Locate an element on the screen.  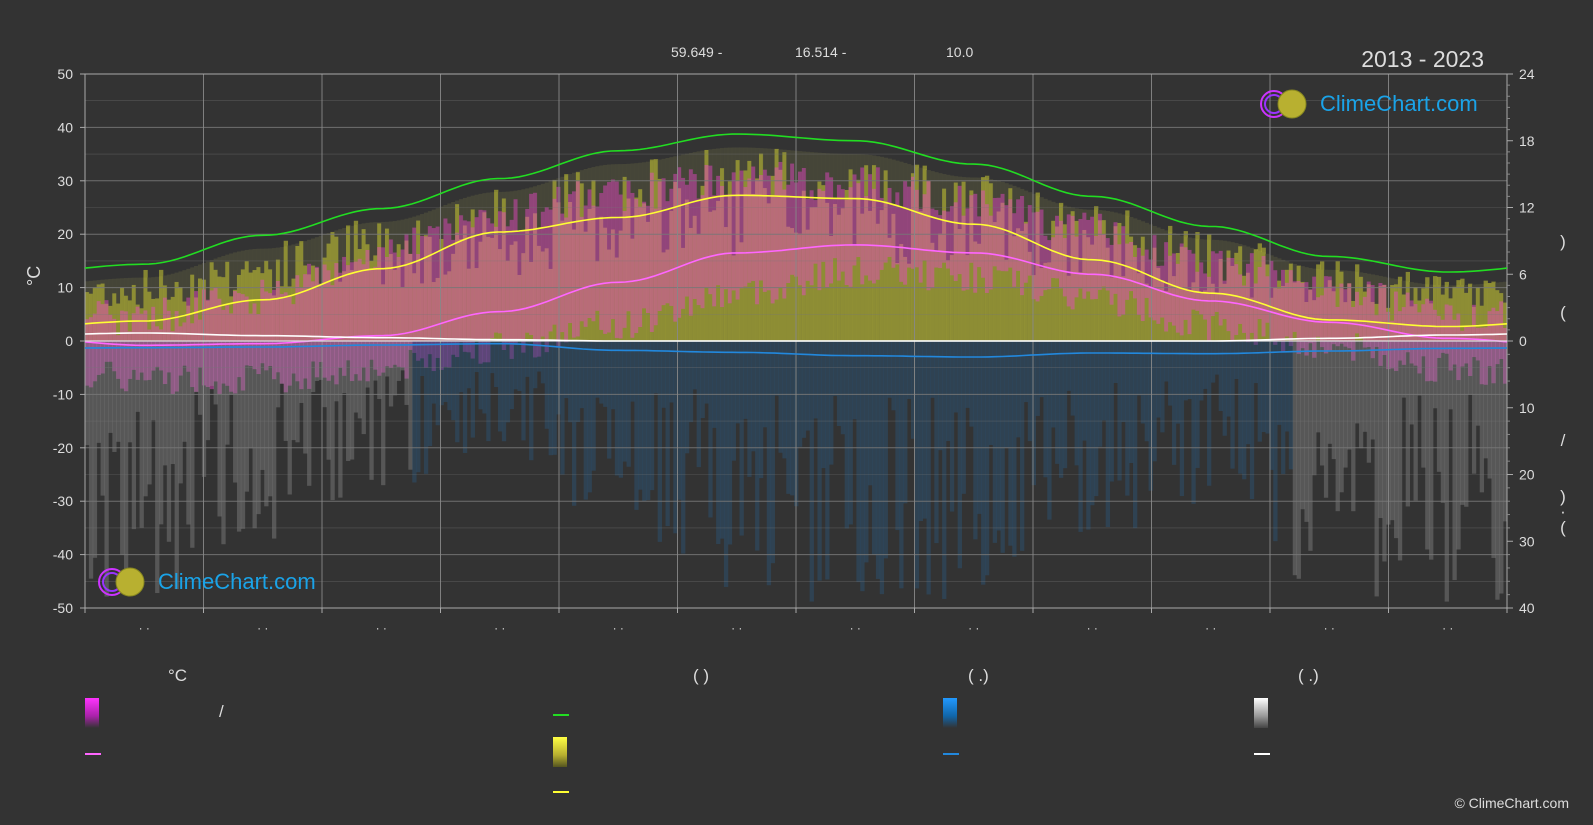
right-tick-label-precip: 40 is located at coordinates (1527, 608).